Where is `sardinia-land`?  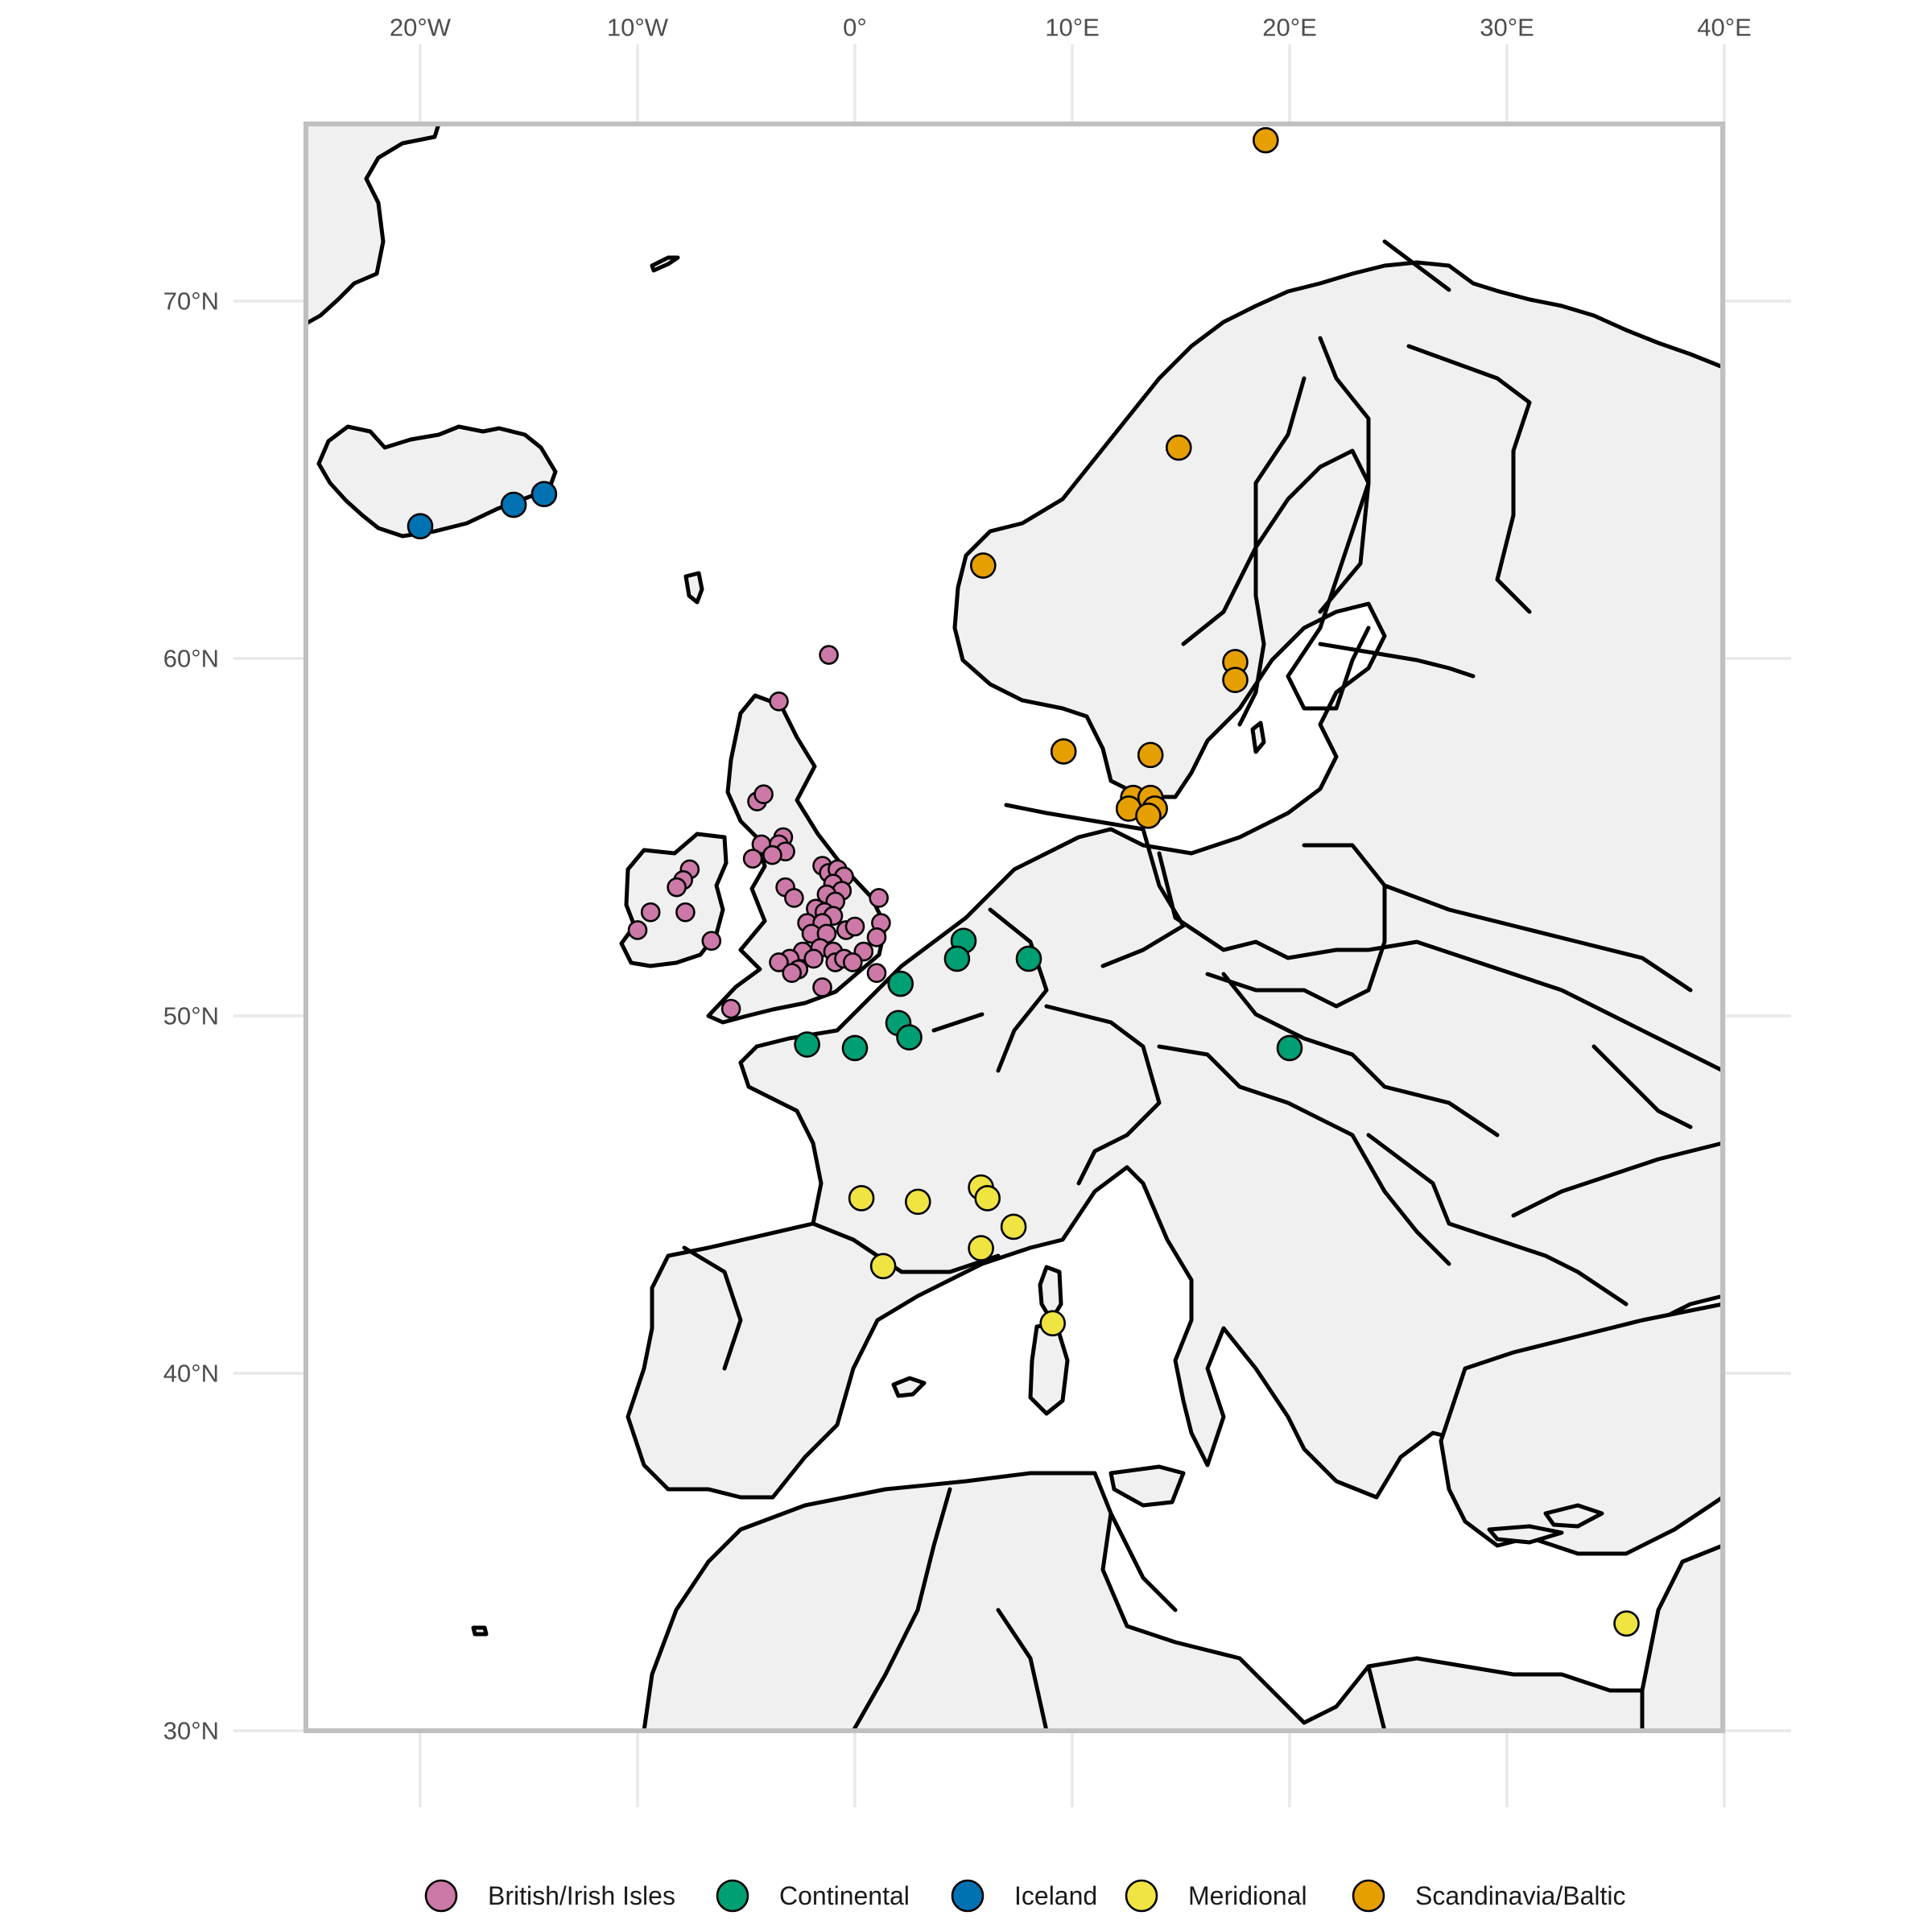
sardinia-land is located at coordinates (1049, 1368).